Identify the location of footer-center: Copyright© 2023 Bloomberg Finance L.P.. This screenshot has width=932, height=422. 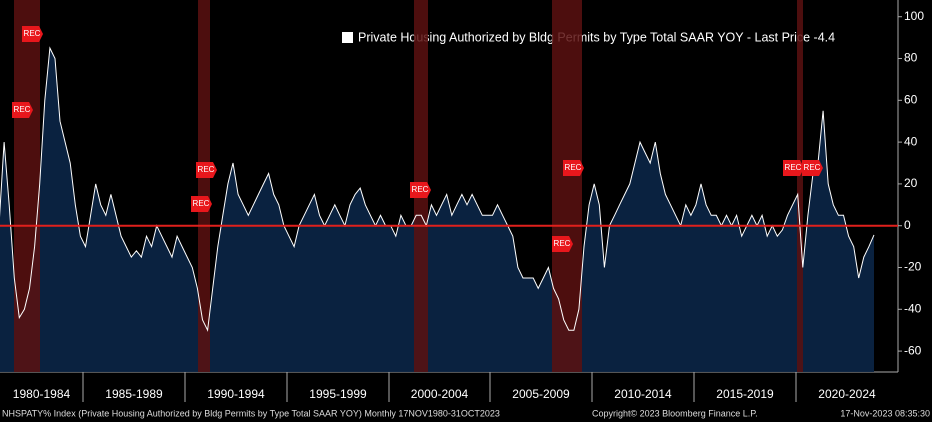
(675, 413).